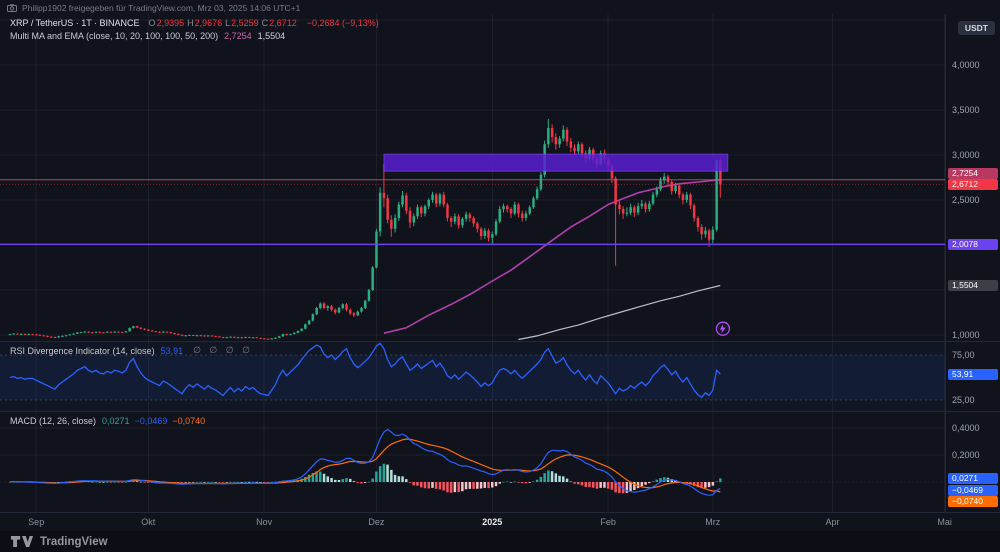  What do you see at coordinates (973, 478) in the screenshot?
I see `macd-badge: 0,0271` at bounding box center [973, 478].